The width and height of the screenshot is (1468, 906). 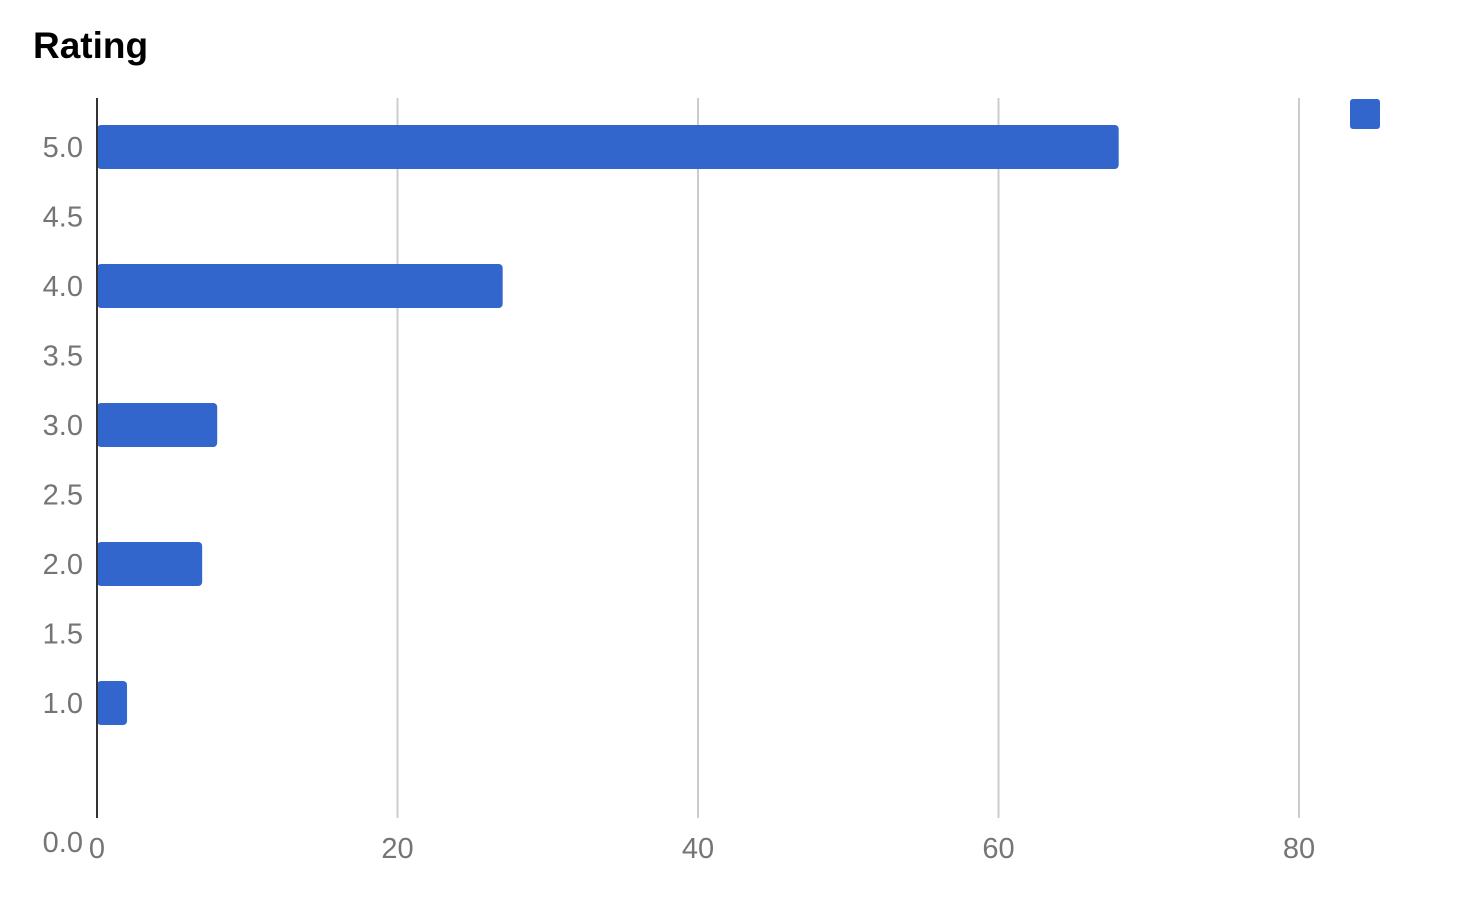 I want to click on y-tick-label-3-5: 3.5, so click(x=63, y=357).